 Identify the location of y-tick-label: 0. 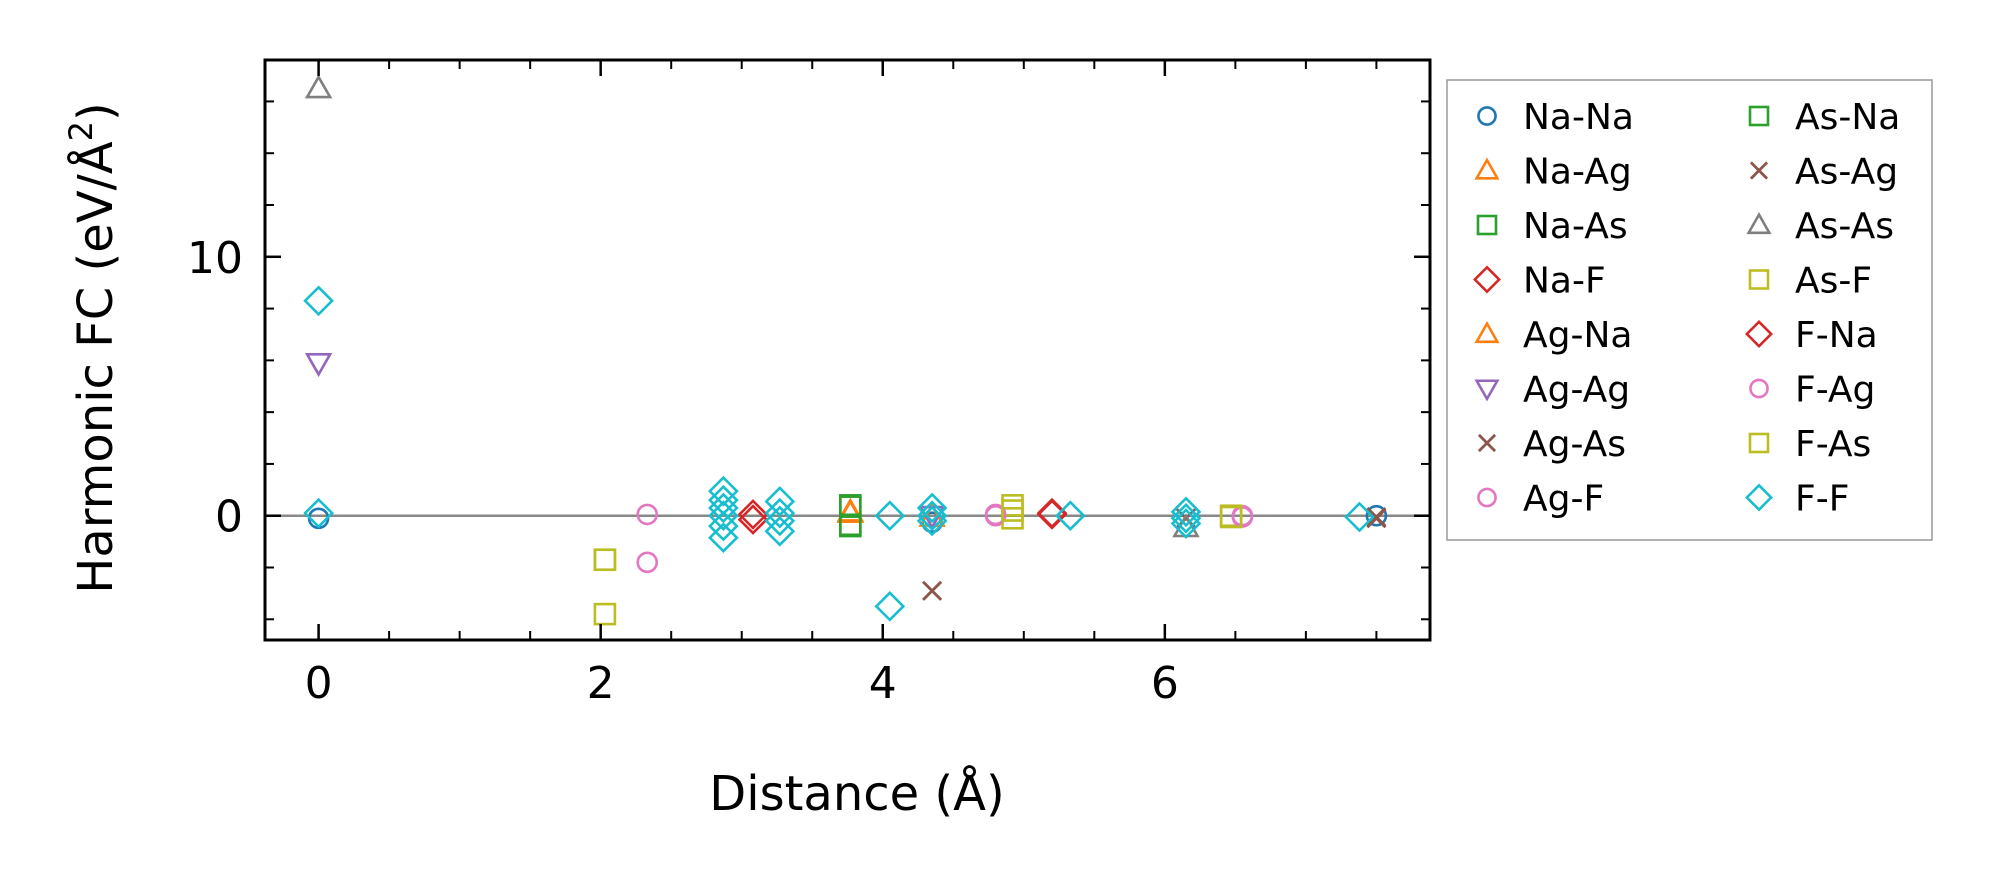
(229, 517).